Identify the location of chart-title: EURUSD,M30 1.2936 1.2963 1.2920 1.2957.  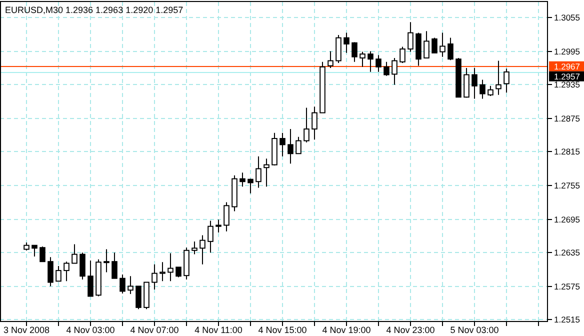
(94, 10).